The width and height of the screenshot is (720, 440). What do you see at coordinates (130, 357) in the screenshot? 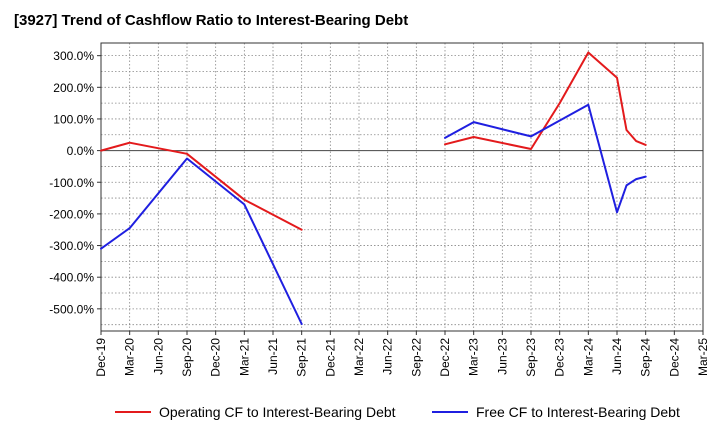
I see `x-tick-label: Mar-20` at bounding box center [130, 357].